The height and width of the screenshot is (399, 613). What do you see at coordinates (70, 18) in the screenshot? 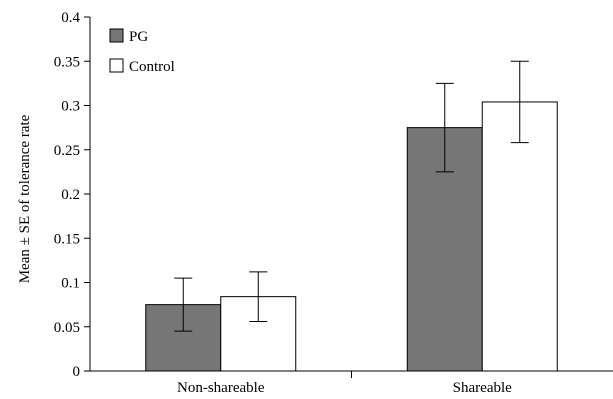
I see `y-tick-label: 0.4` at bounding box center [70, 18].